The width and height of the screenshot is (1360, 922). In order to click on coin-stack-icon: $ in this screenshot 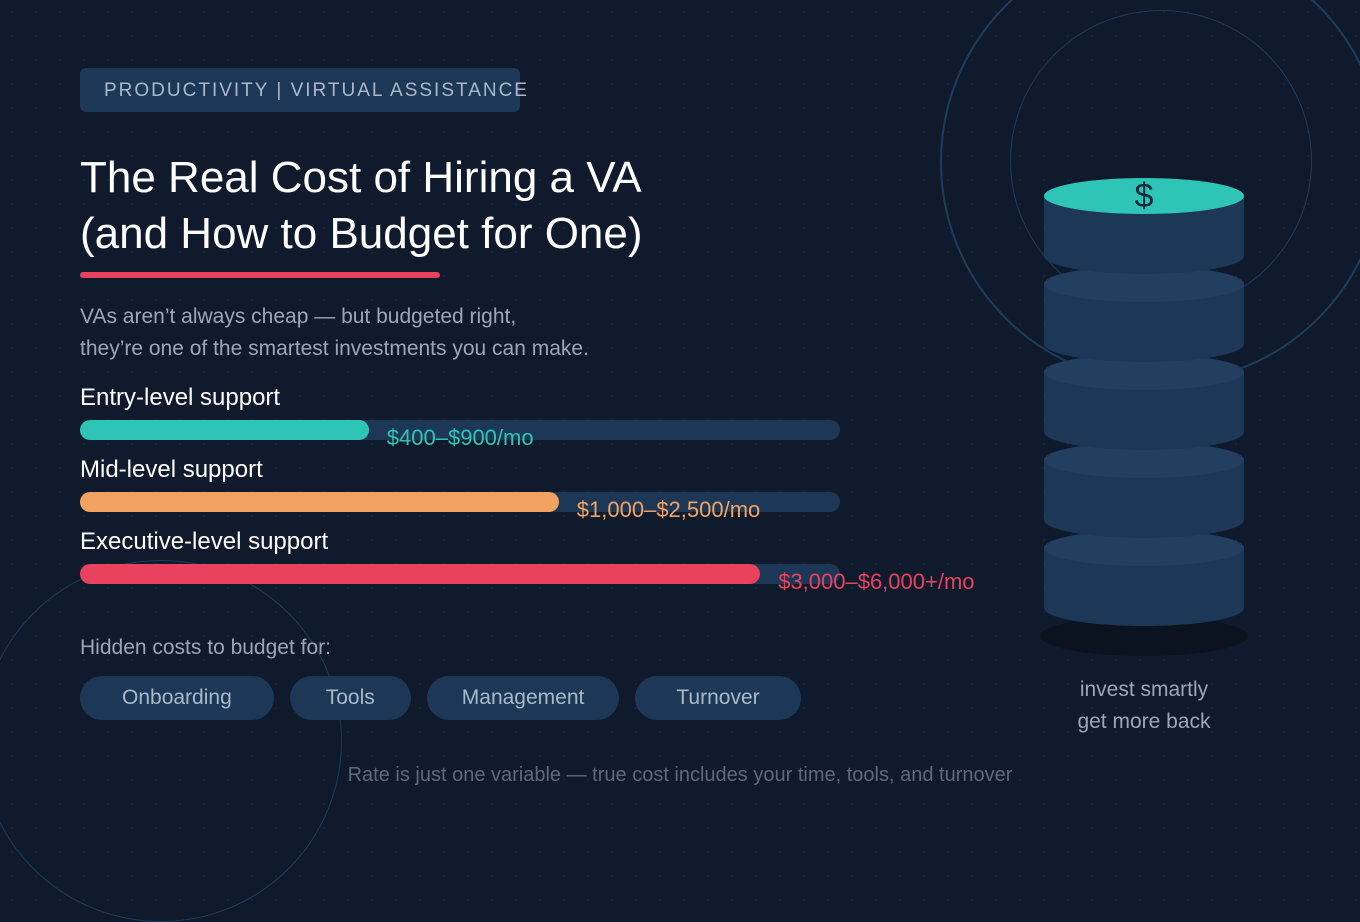, I will do `click(1144, 416)`.